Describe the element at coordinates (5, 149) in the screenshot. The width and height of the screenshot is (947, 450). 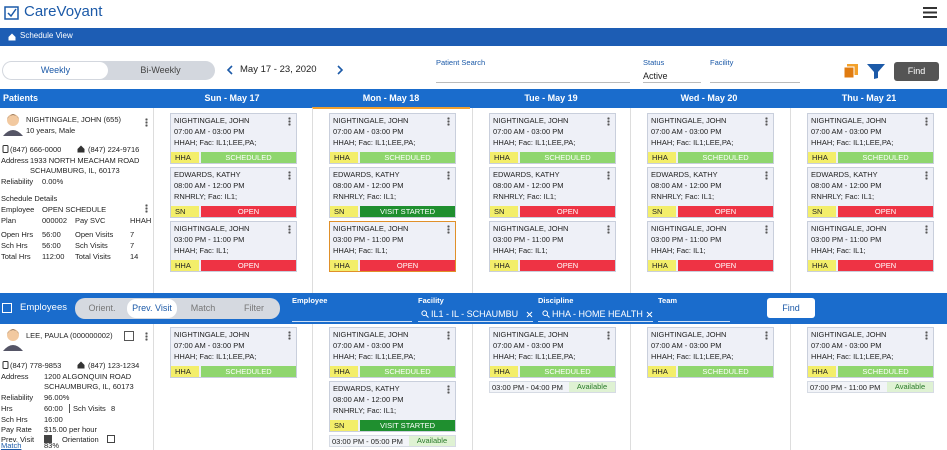
I see `phone-icon` at that location.